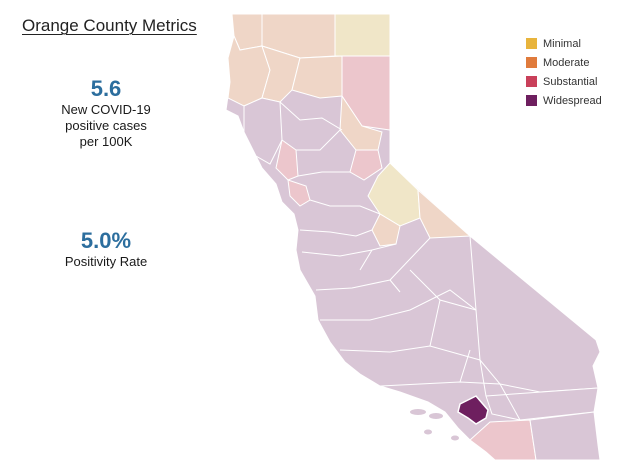 The image size is (633, 470). I want to click on county-orange-highlight, so click(473, 410).